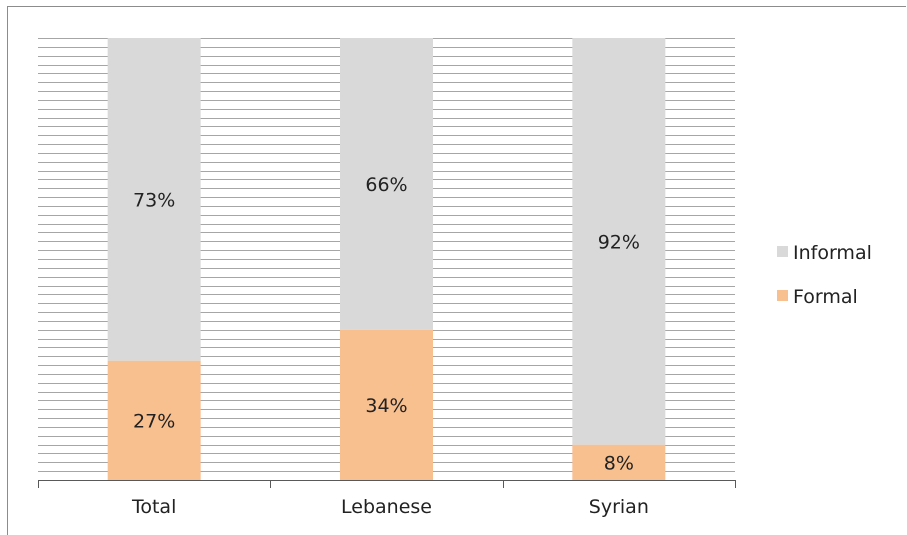 The image size is (907, 535). I want to click on data-label-formal-syrian: 8%, so click(619, 463).